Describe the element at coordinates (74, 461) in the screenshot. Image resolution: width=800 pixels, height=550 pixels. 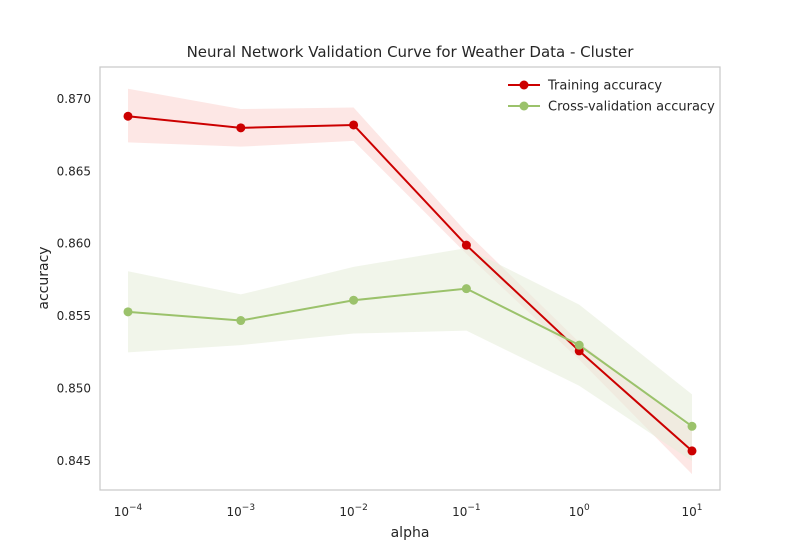
I see `y-tick-label: 0.845` at that location.